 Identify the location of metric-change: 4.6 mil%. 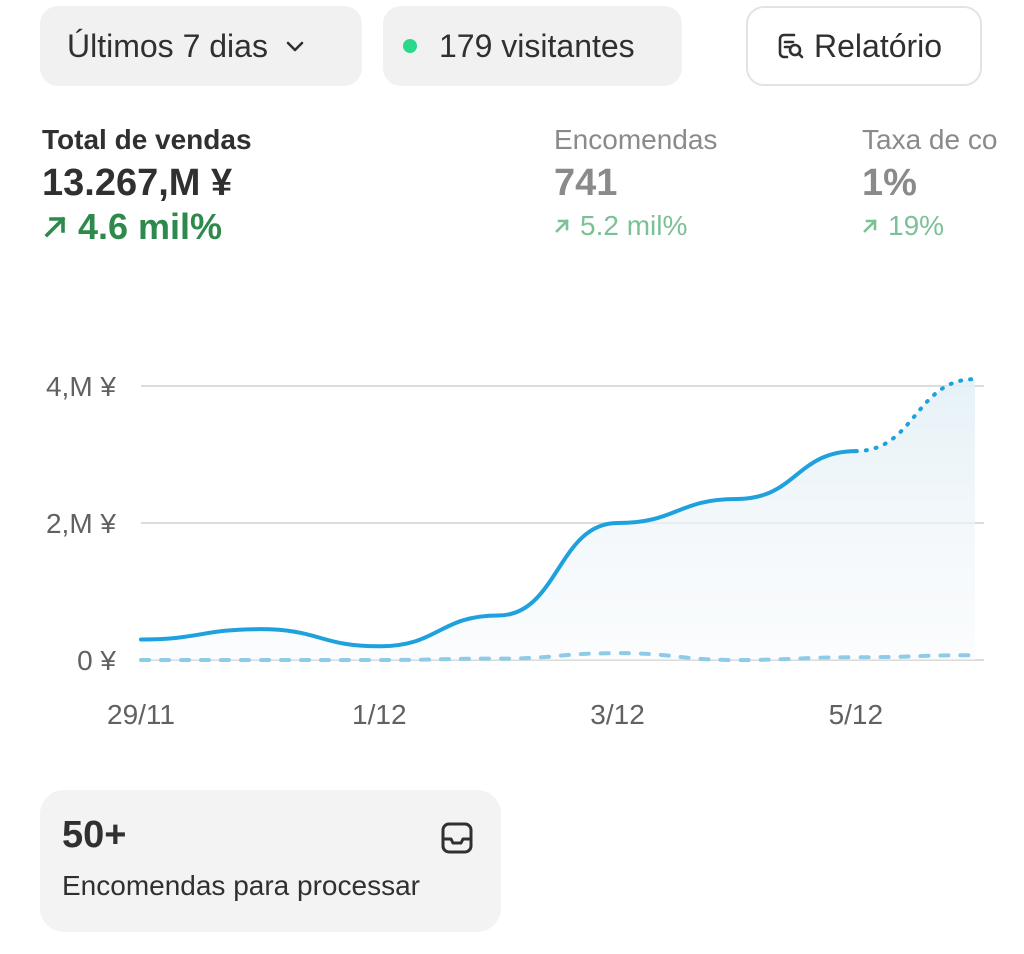
(147, 227).